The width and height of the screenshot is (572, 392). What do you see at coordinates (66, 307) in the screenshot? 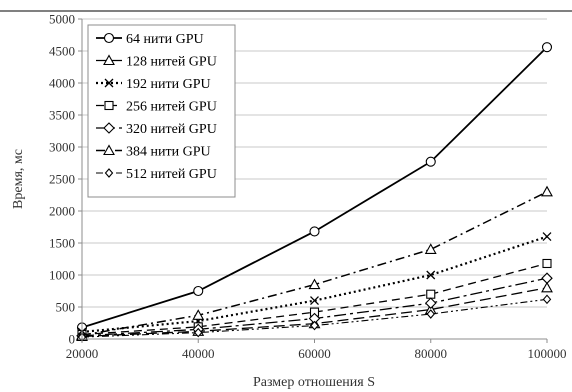
I see `y-tick-label: 500` at bounding box center [66, 307].